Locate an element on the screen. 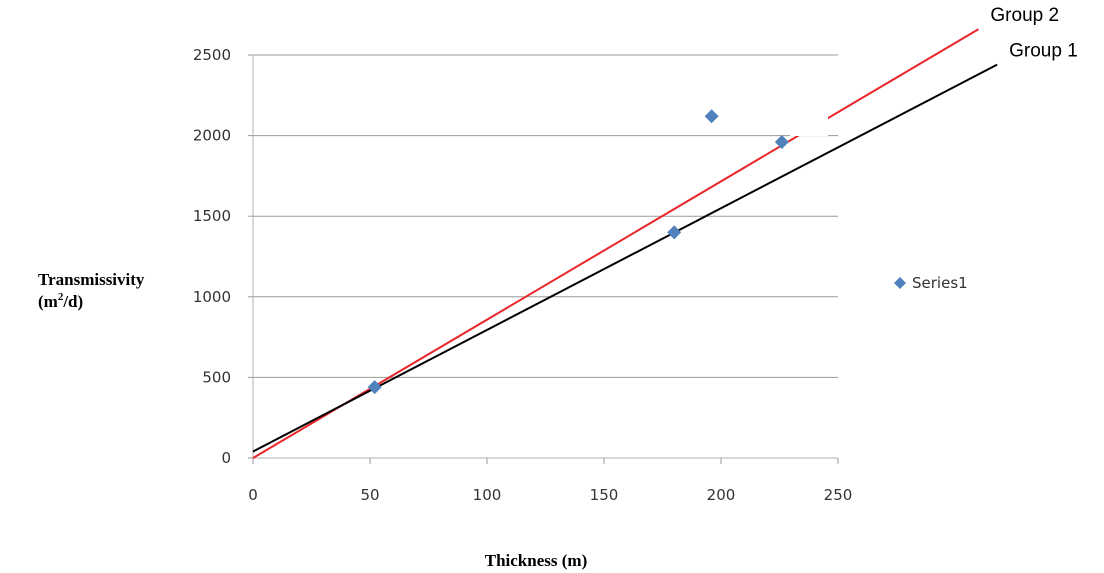 The image size is (1104, 573). legend: Series1 is located at coordinates (931, 283).